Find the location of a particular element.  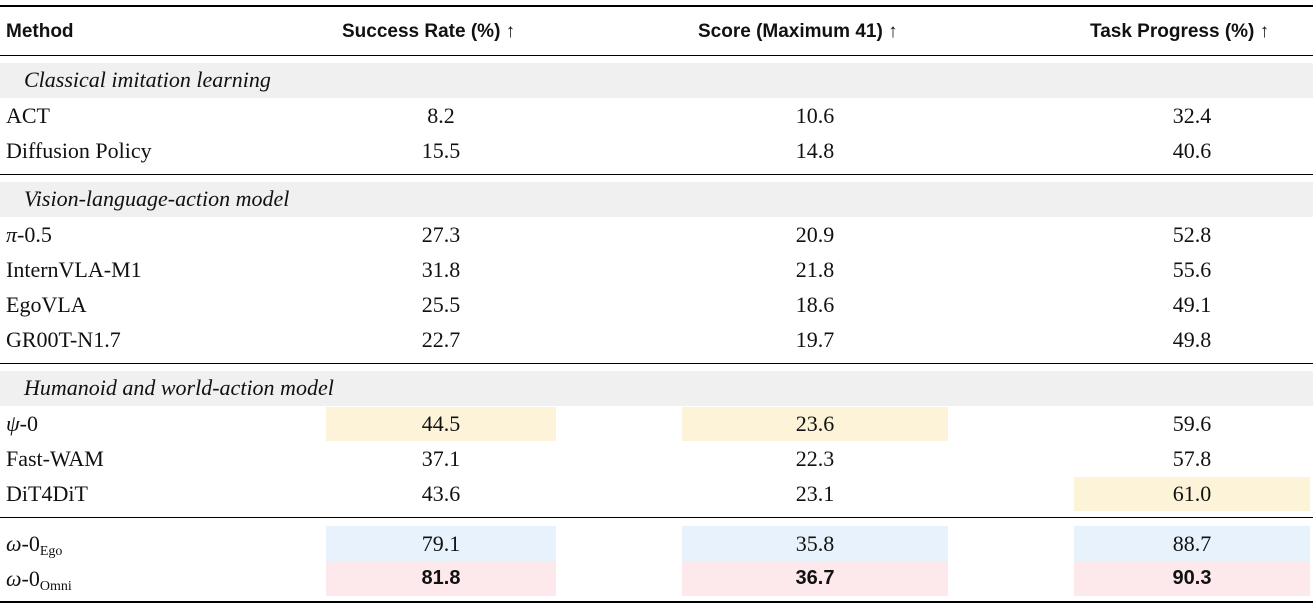

section-band-classical is located at coordinates (656, 80).